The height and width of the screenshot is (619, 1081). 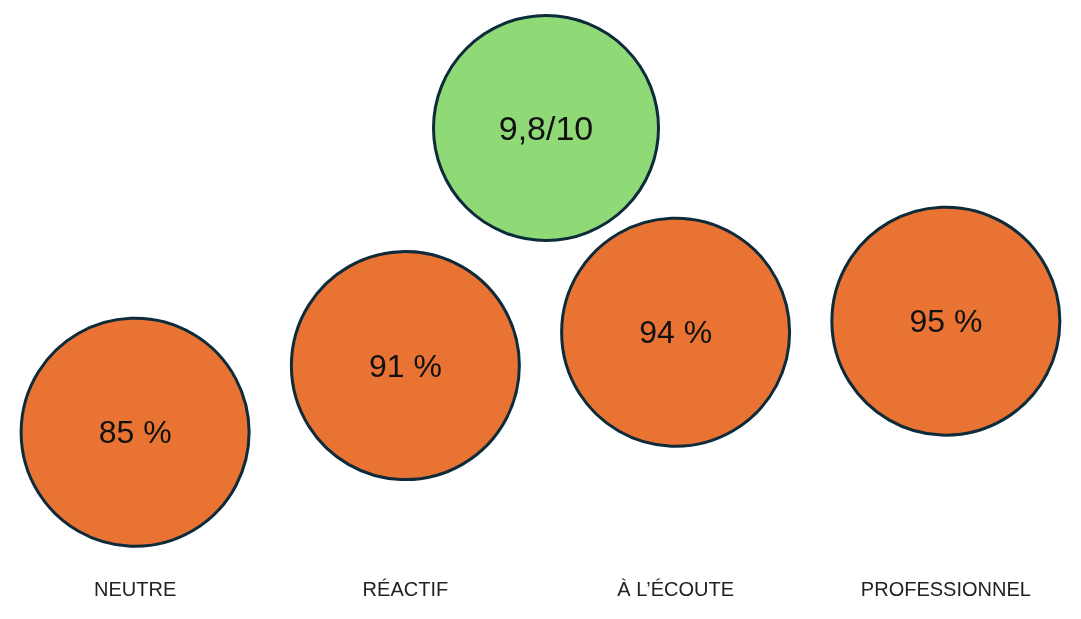 I want to click on data-label: 85 %, so click(x=135, y=432).